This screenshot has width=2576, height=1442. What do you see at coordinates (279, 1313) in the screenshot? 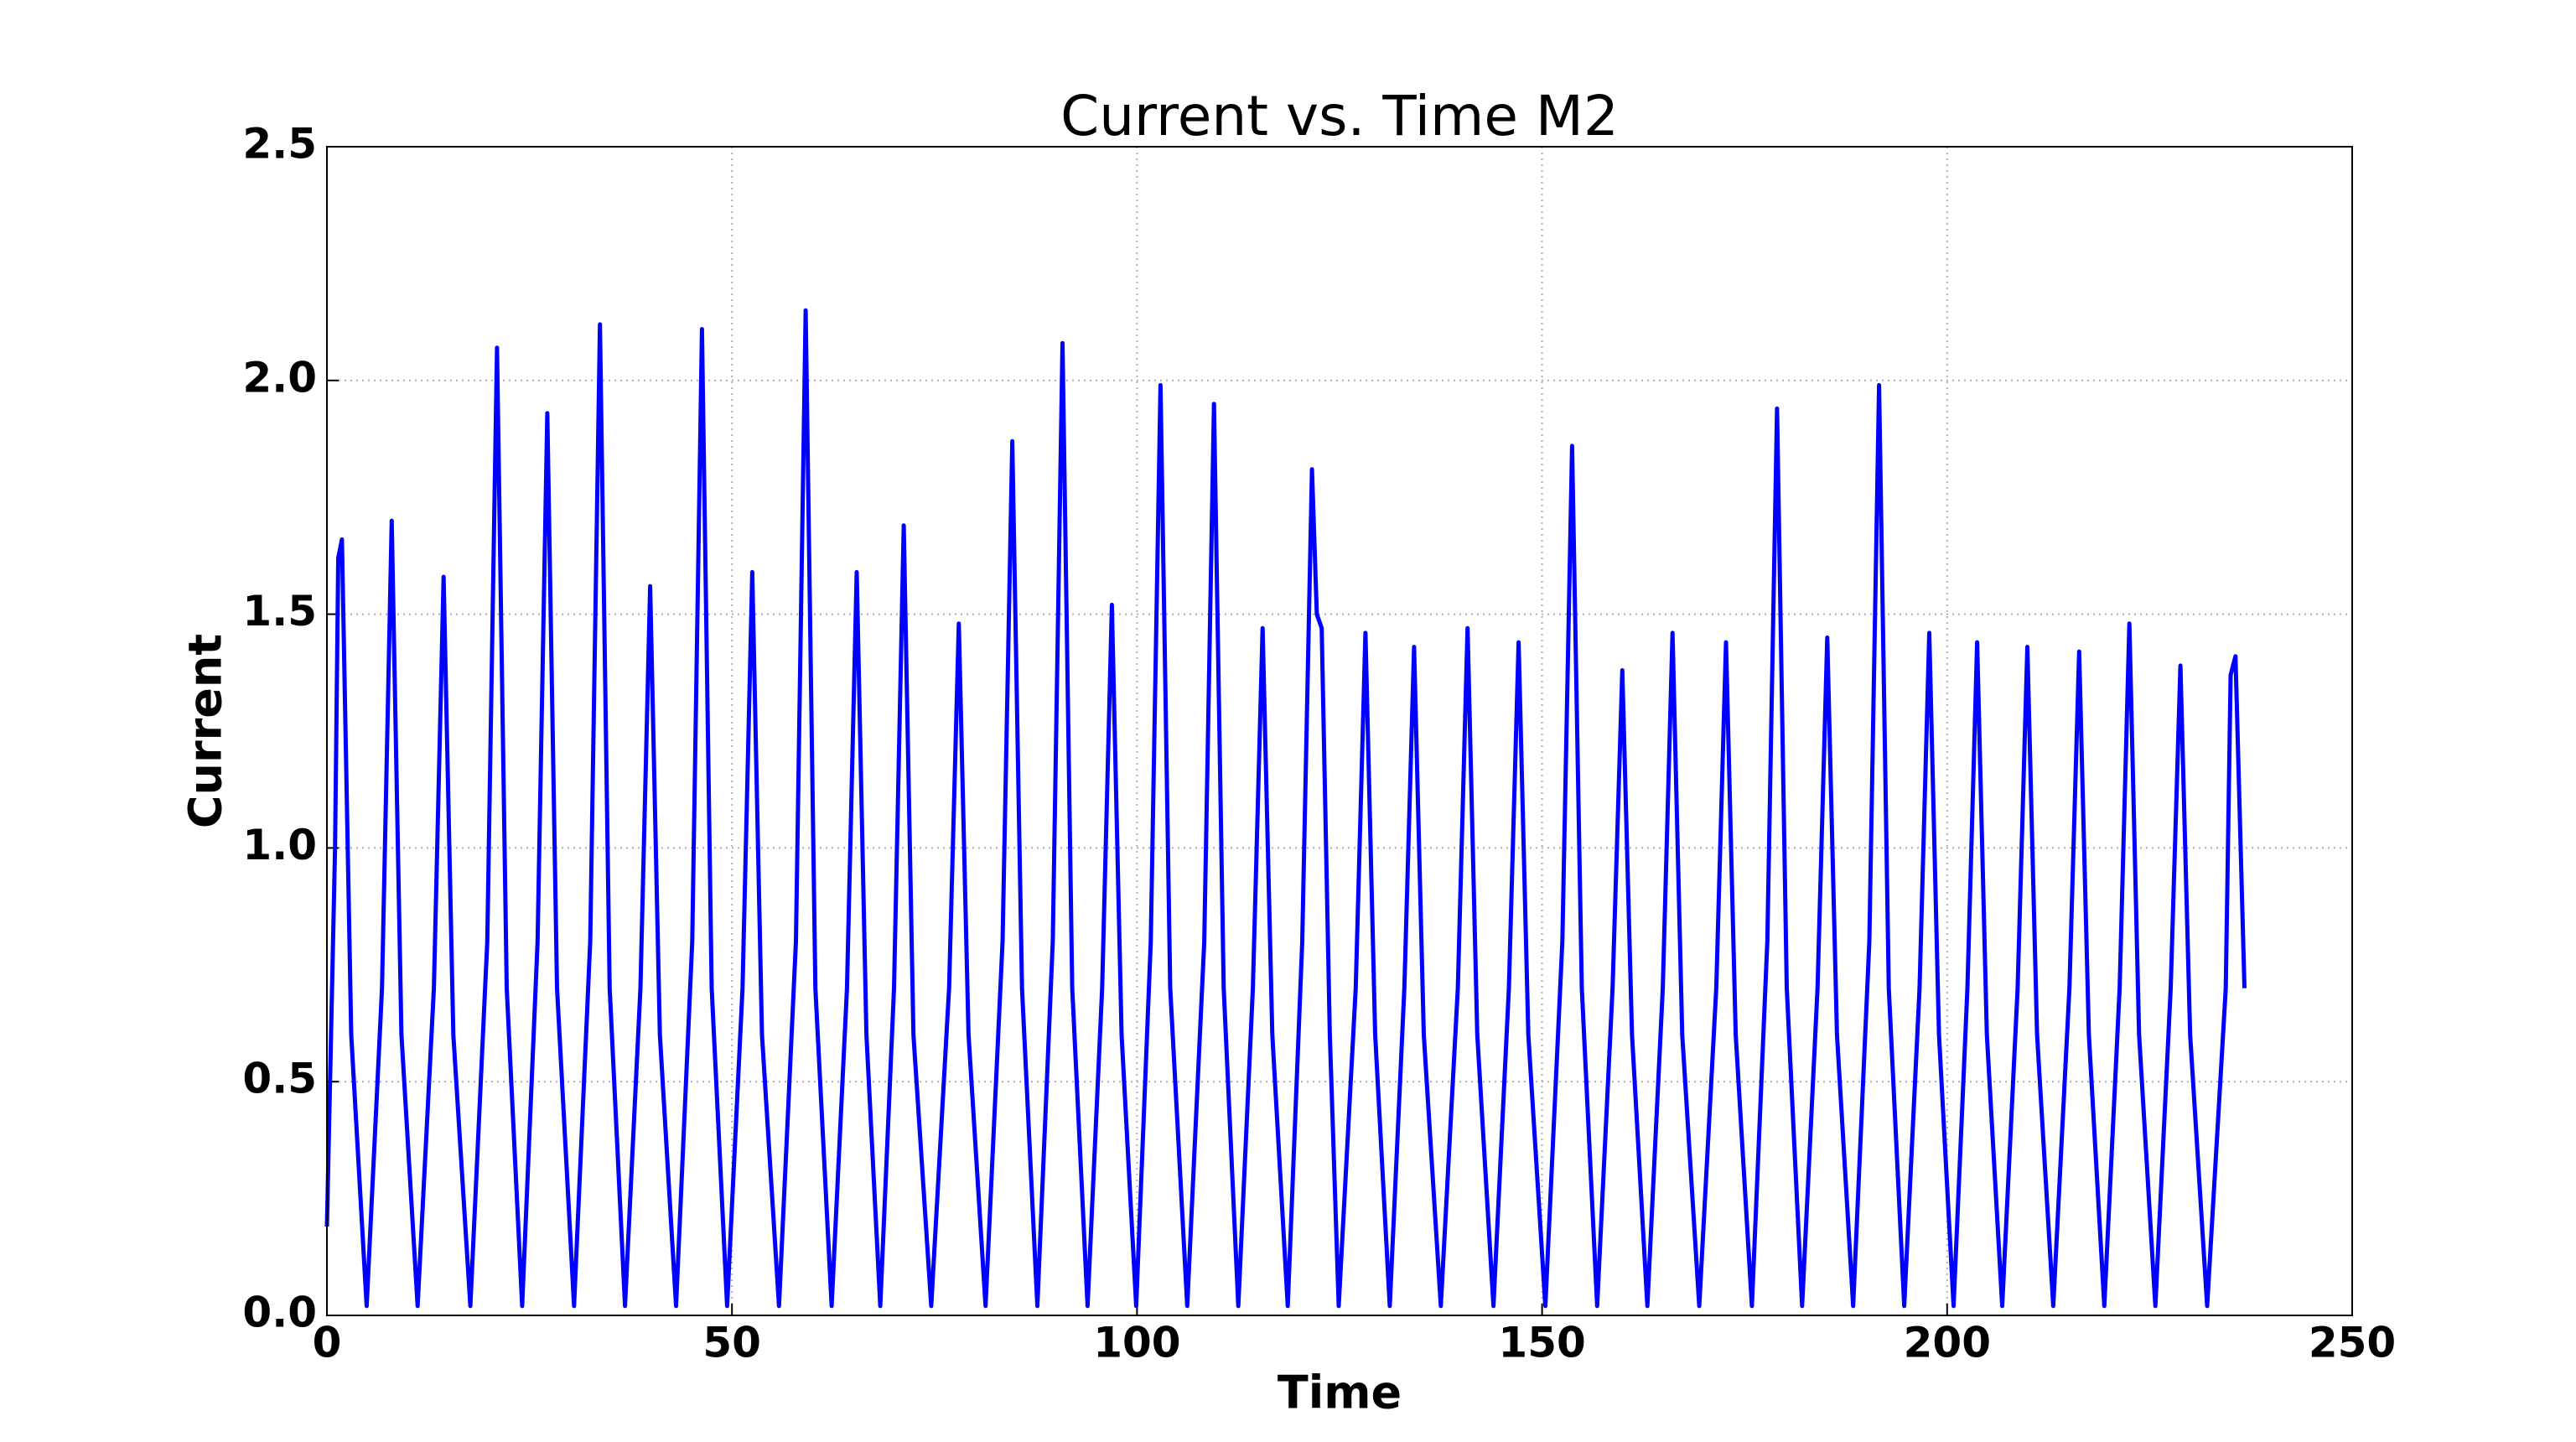
I see `y-tick-label: 0.0` at bounding box center [279, 1313].